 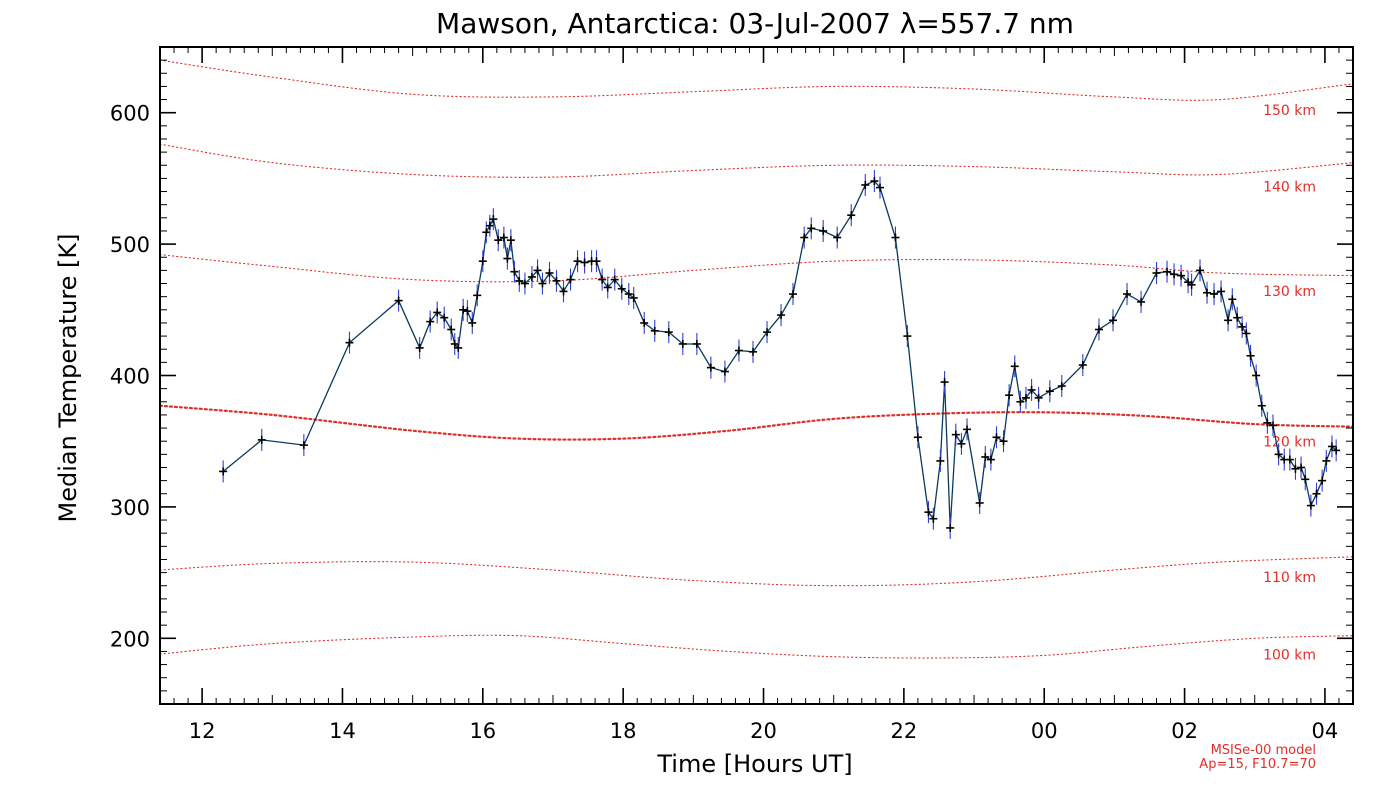 What do you see at coordinates (756, 646) in the screenshot?
I see `model-curve-100-km` at bounding box center [756, 646].